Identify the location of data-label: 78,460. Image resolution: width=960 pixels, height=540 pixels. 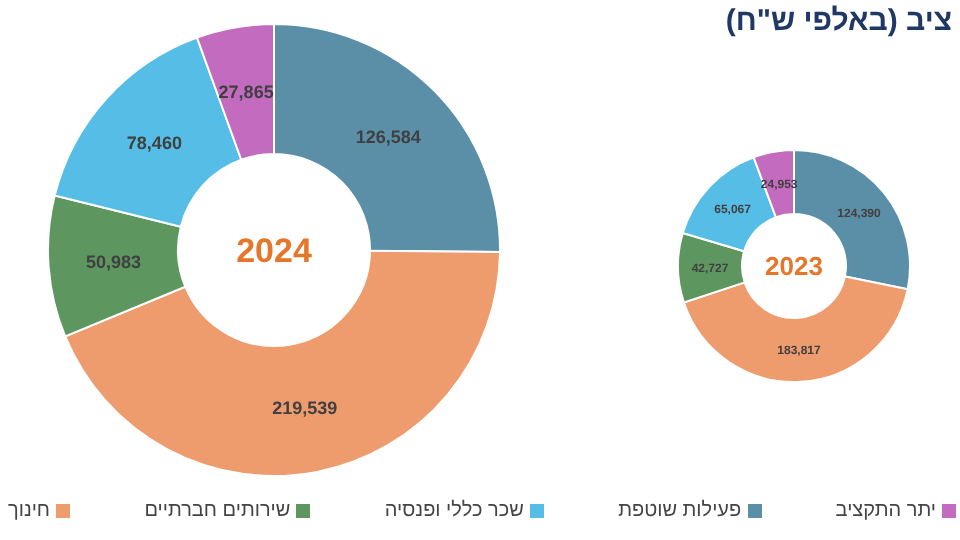
(154, 142).